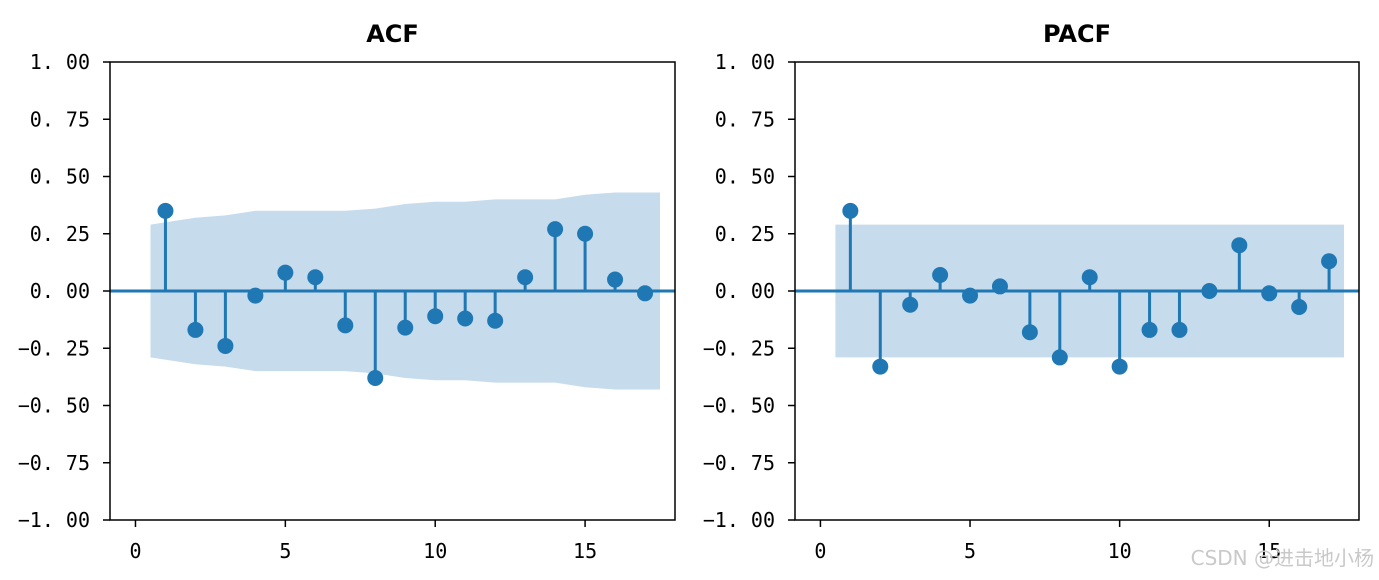 This screenshot has height=580, width=1379. Describe the element at coordinates (1077, 34) in the screenshot. I see `chart-title: PACF` at that location.